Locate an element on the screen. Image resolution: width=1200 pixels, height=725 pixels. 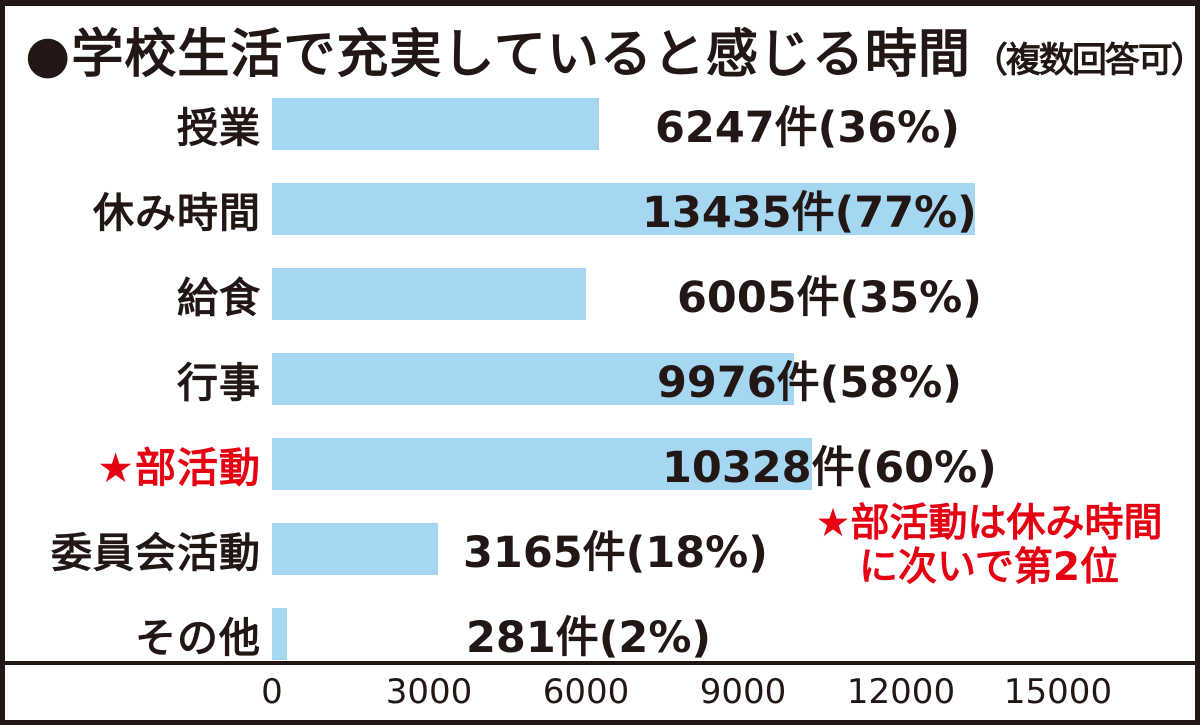
category-label: 行事 is located at coordinates (219, 382).